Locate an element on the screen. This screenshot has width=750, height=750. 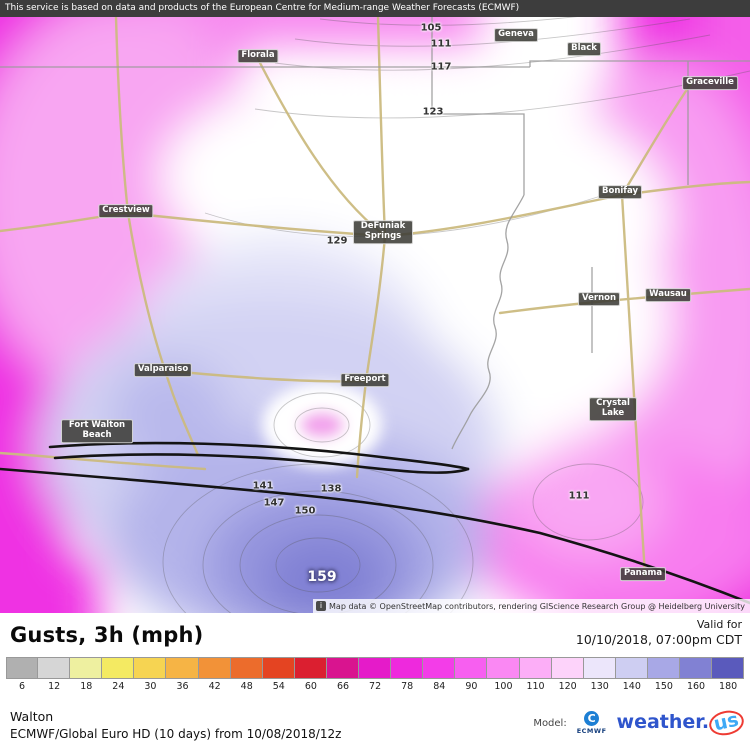
scale-cell: 150 is located at coordinates (663, 674).